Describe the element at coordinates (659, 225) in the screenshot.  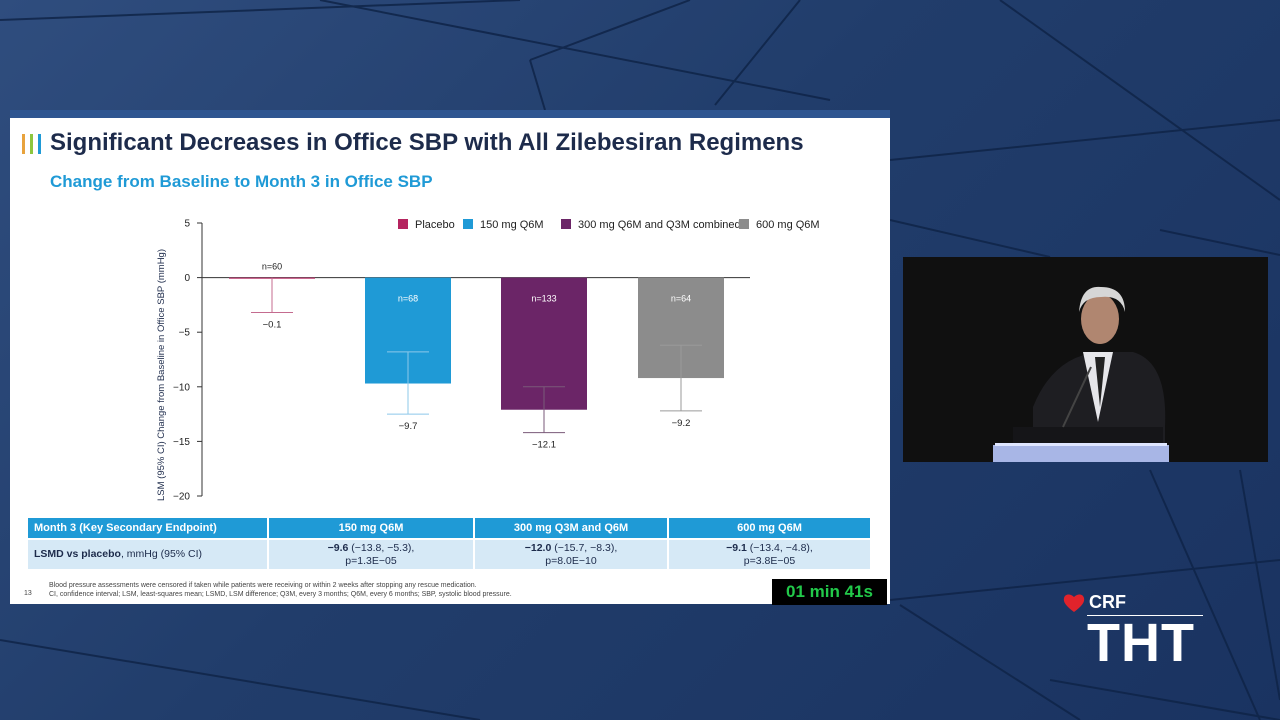
I see `legend-entry: 300 mg Q6M and Q3M combined` at that location.